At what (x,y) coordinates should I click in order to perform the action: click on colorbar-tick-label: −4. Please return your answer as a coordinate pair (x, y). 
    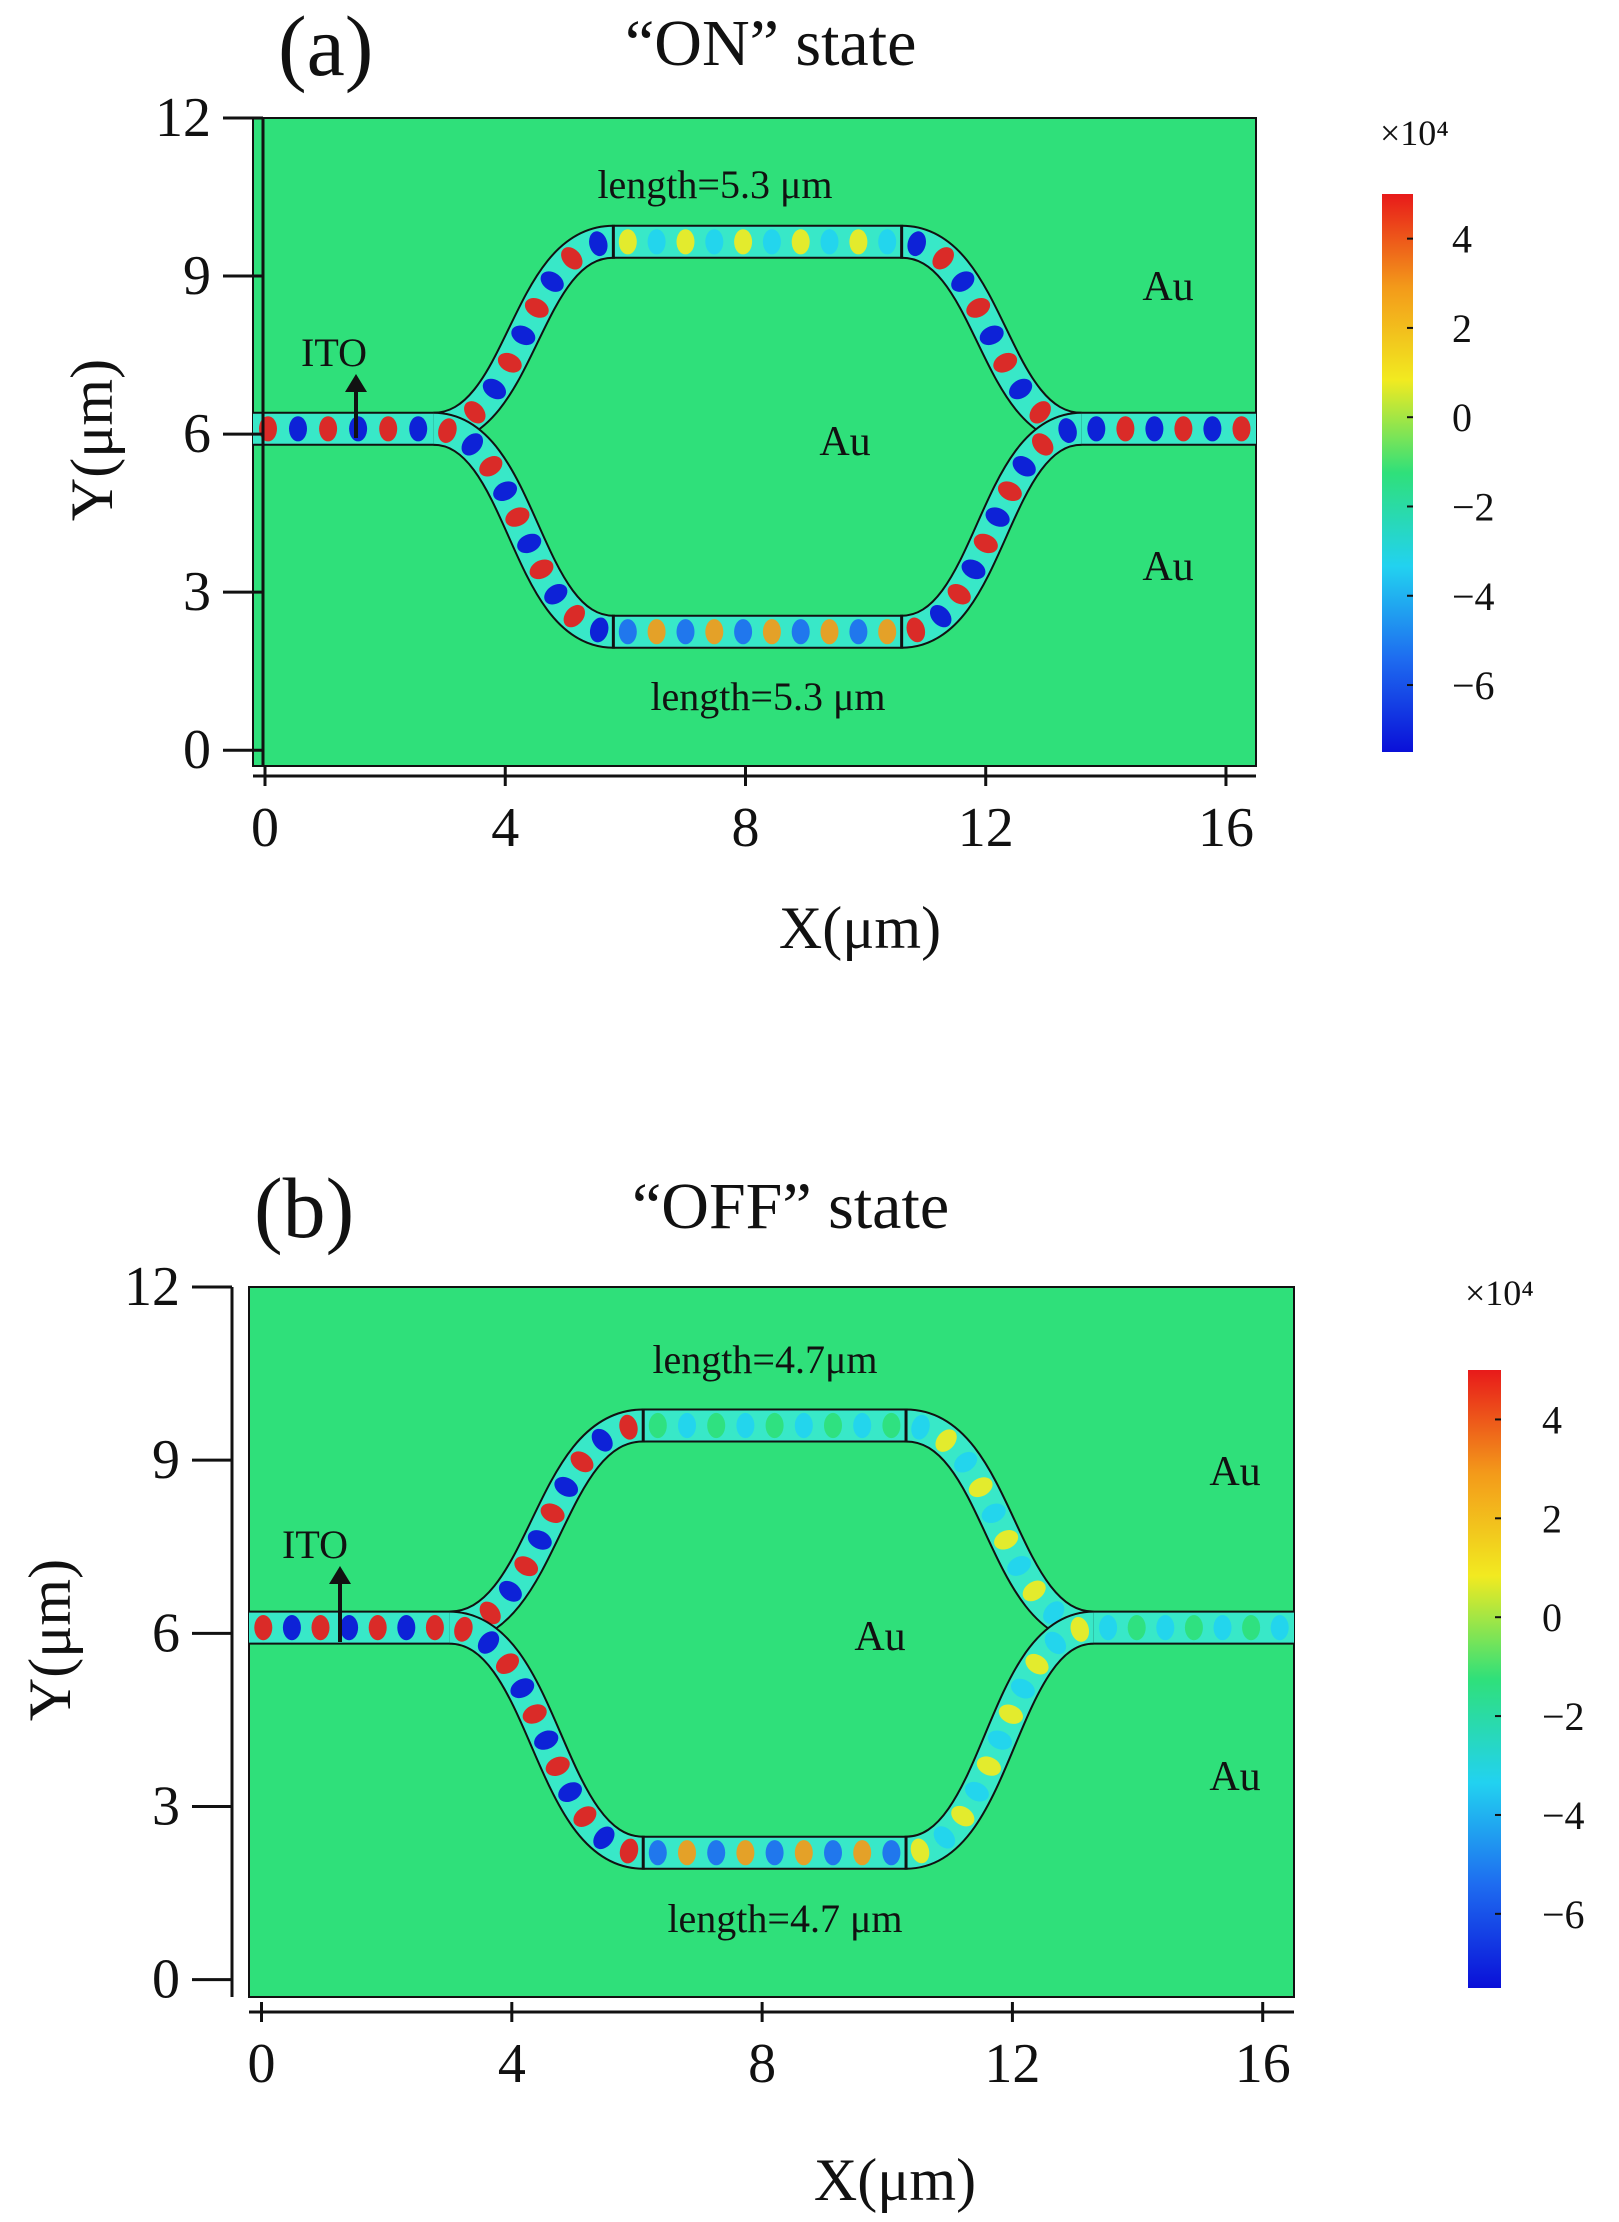
    Looking at the image, I should click on (1563, 1815).